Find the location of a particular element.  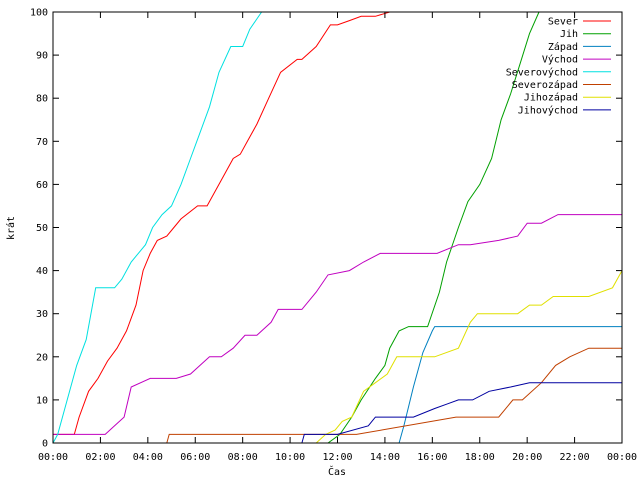

y-tick-label: 80 is located at coordinates (42, 99).